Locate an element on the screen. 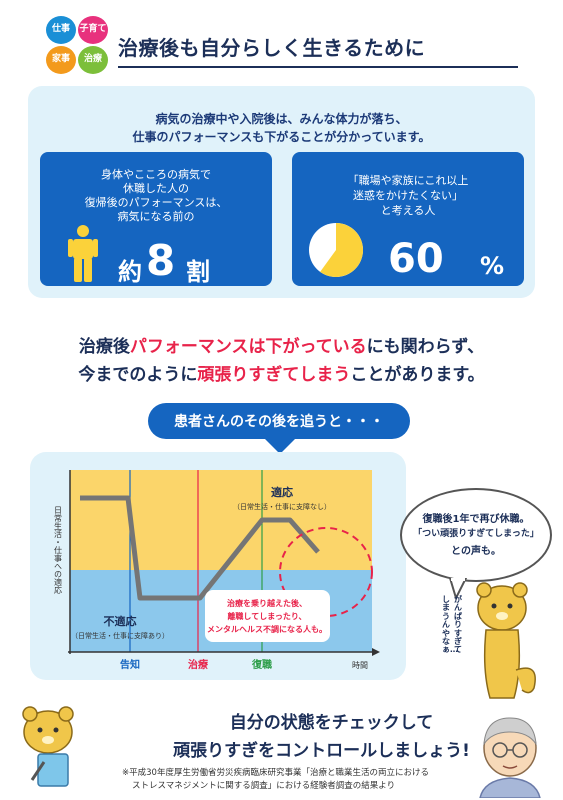 The width and height of the screenshot is (563, 800). stat-left-value: 8 is located at coordinates (161, 260).